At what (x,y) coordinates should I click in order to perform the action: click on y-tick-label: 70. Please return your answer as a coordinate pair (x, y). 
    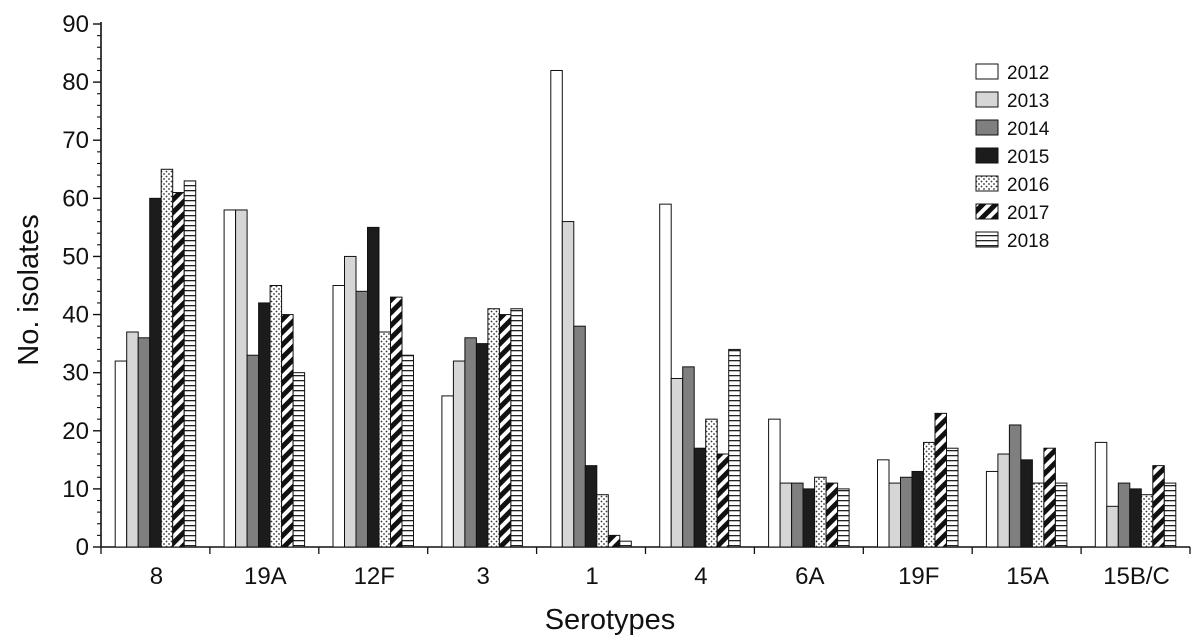
    Looking at the image, I should click on (75, 140).